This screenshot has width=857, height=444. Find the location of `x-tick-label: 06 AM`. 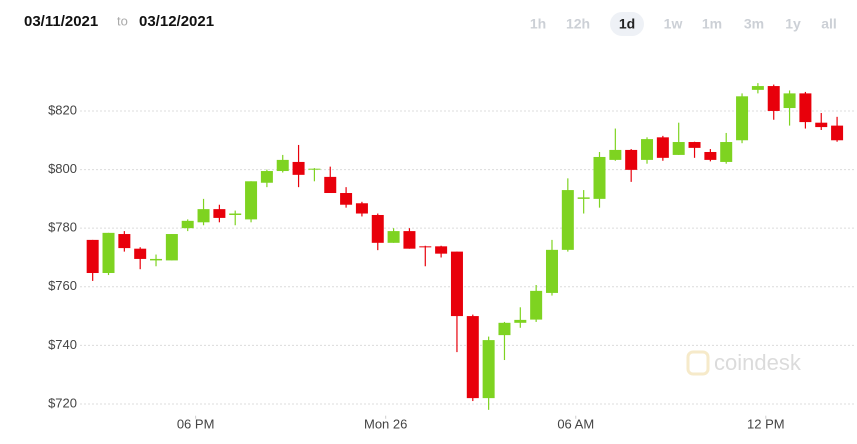

x-tick-label: 06 AM is located at coordinates (575, 423).